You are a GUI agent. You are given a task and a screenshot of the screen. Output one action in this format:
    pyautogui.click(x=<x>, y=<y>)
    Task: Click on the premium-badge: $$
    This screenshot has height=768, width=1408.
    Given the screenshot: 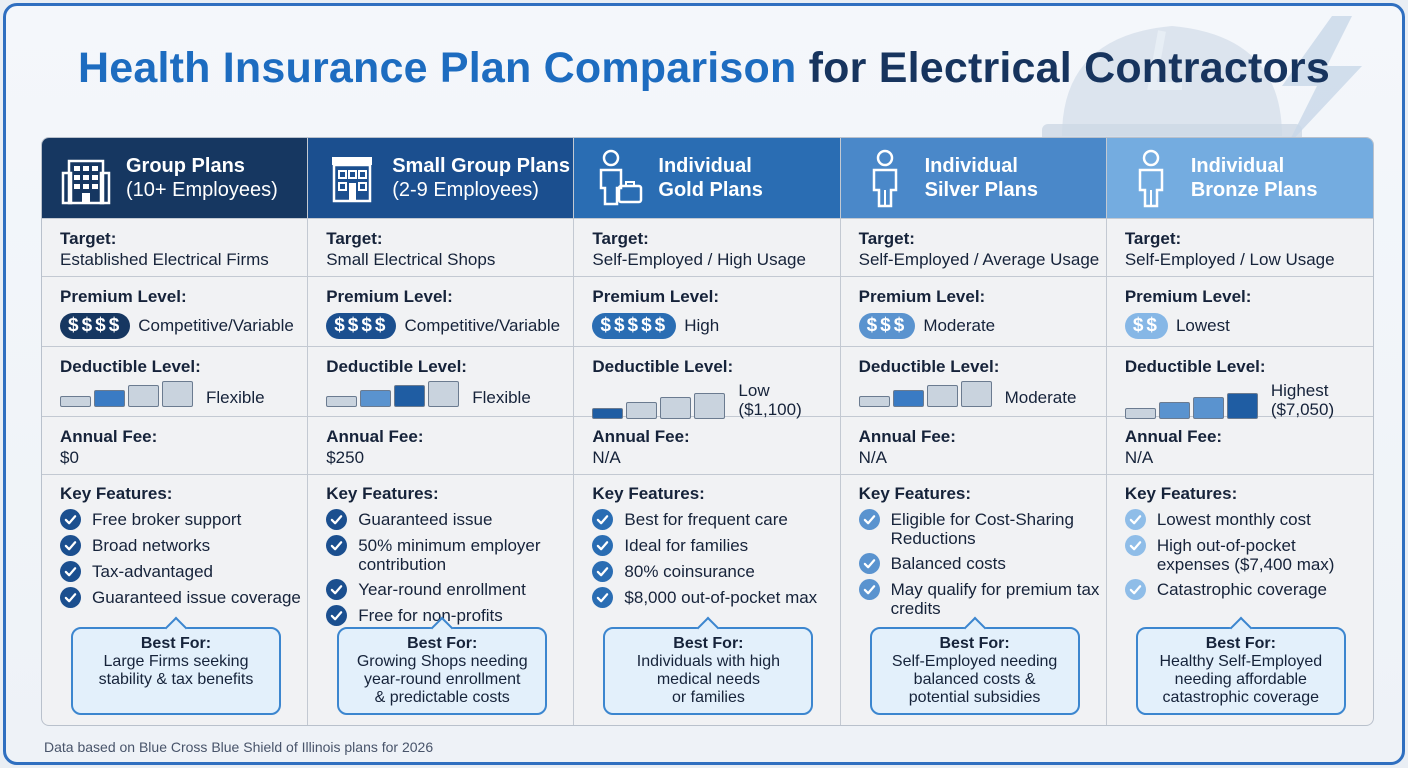 What is the action you would take?
    pyautogui.click(x=1146, y=326)
    